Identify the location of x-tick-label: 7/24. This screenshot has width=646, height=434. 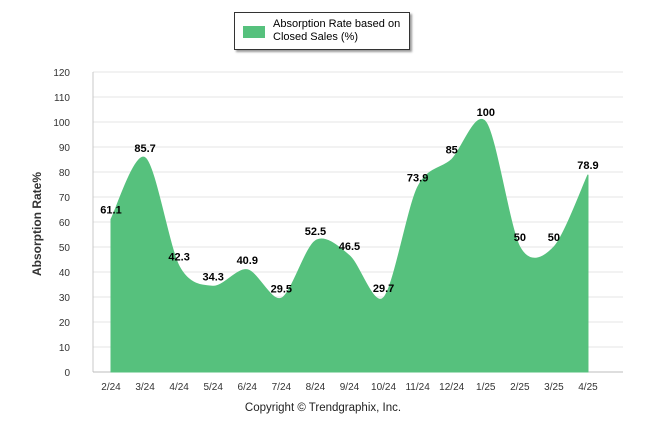
(282, 387).